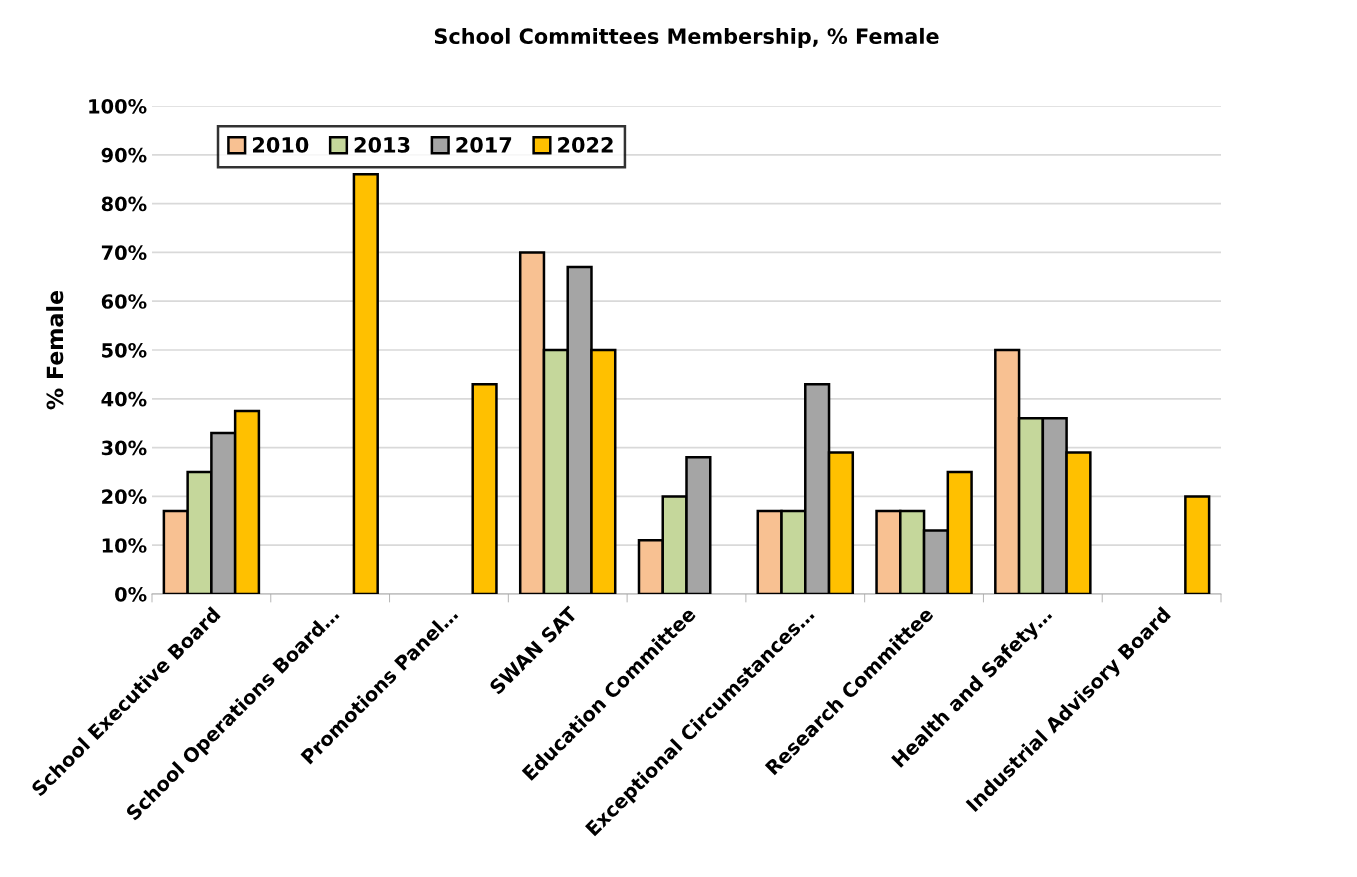 Image resolution: width=1357 pixels, height=877 pixels. I want to click on y-tick-label: 90%, so click(124, 155).